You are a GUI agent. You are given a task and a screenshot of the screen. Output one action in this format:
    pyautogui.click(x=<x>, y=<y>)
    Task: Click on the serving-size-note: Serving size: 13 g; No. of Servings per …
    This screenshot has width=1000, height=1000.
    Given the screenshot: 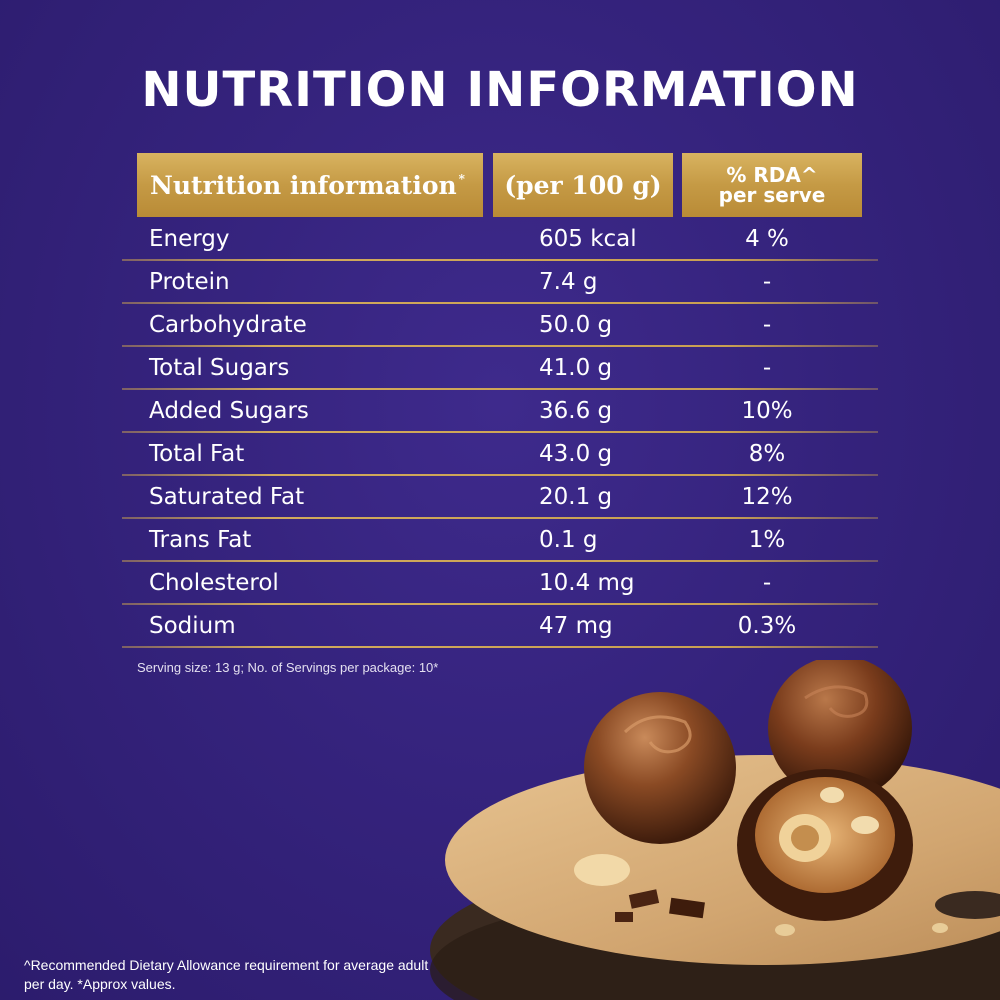 What is the action you would take?
    pyautogui.click(x=288, y=667)
    